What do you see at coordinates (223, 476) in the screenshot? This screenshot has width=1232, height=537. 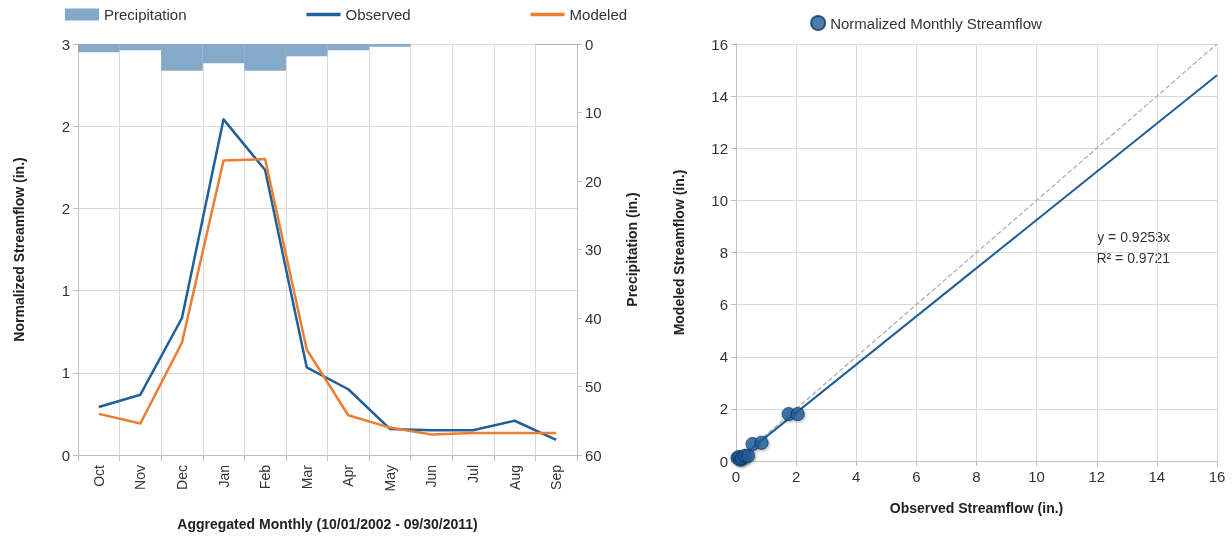 I see `x-tick-label: Jan` at bounding box center [223, 476].